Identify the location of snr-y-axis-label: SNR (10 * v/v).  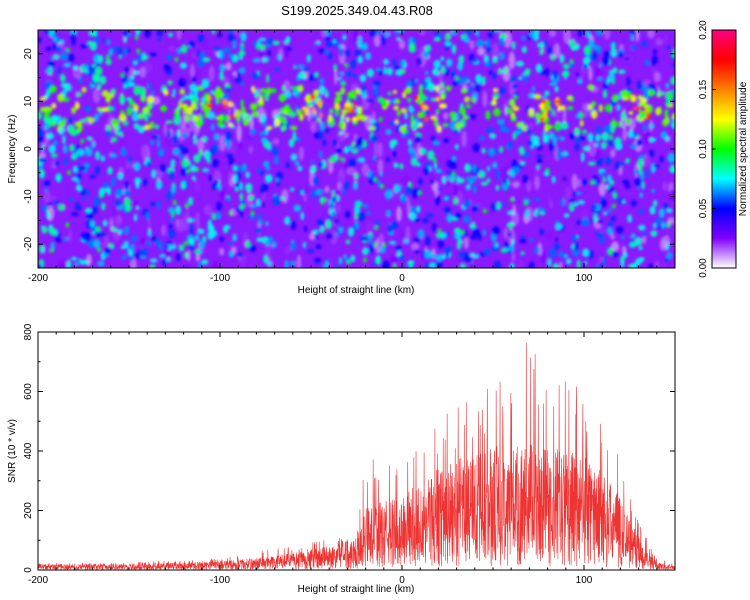
(12, 451).